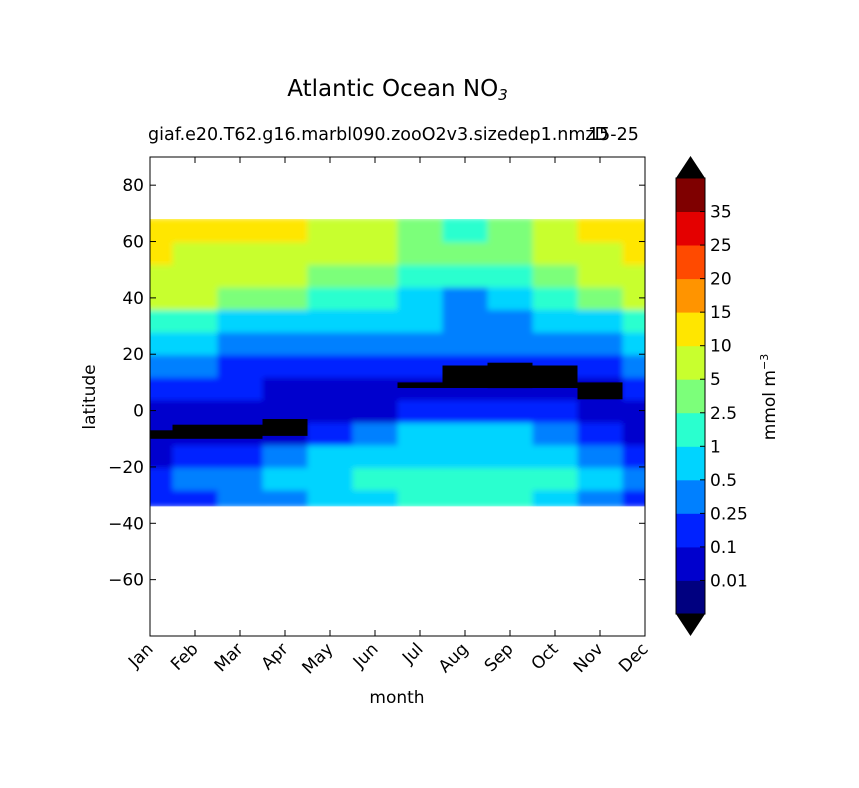 The height and width of the screenshot is (788, 859). Describe the element at coordinates (184, 656) in the screenshot. I see `x-tick-label: Feb` at that location.